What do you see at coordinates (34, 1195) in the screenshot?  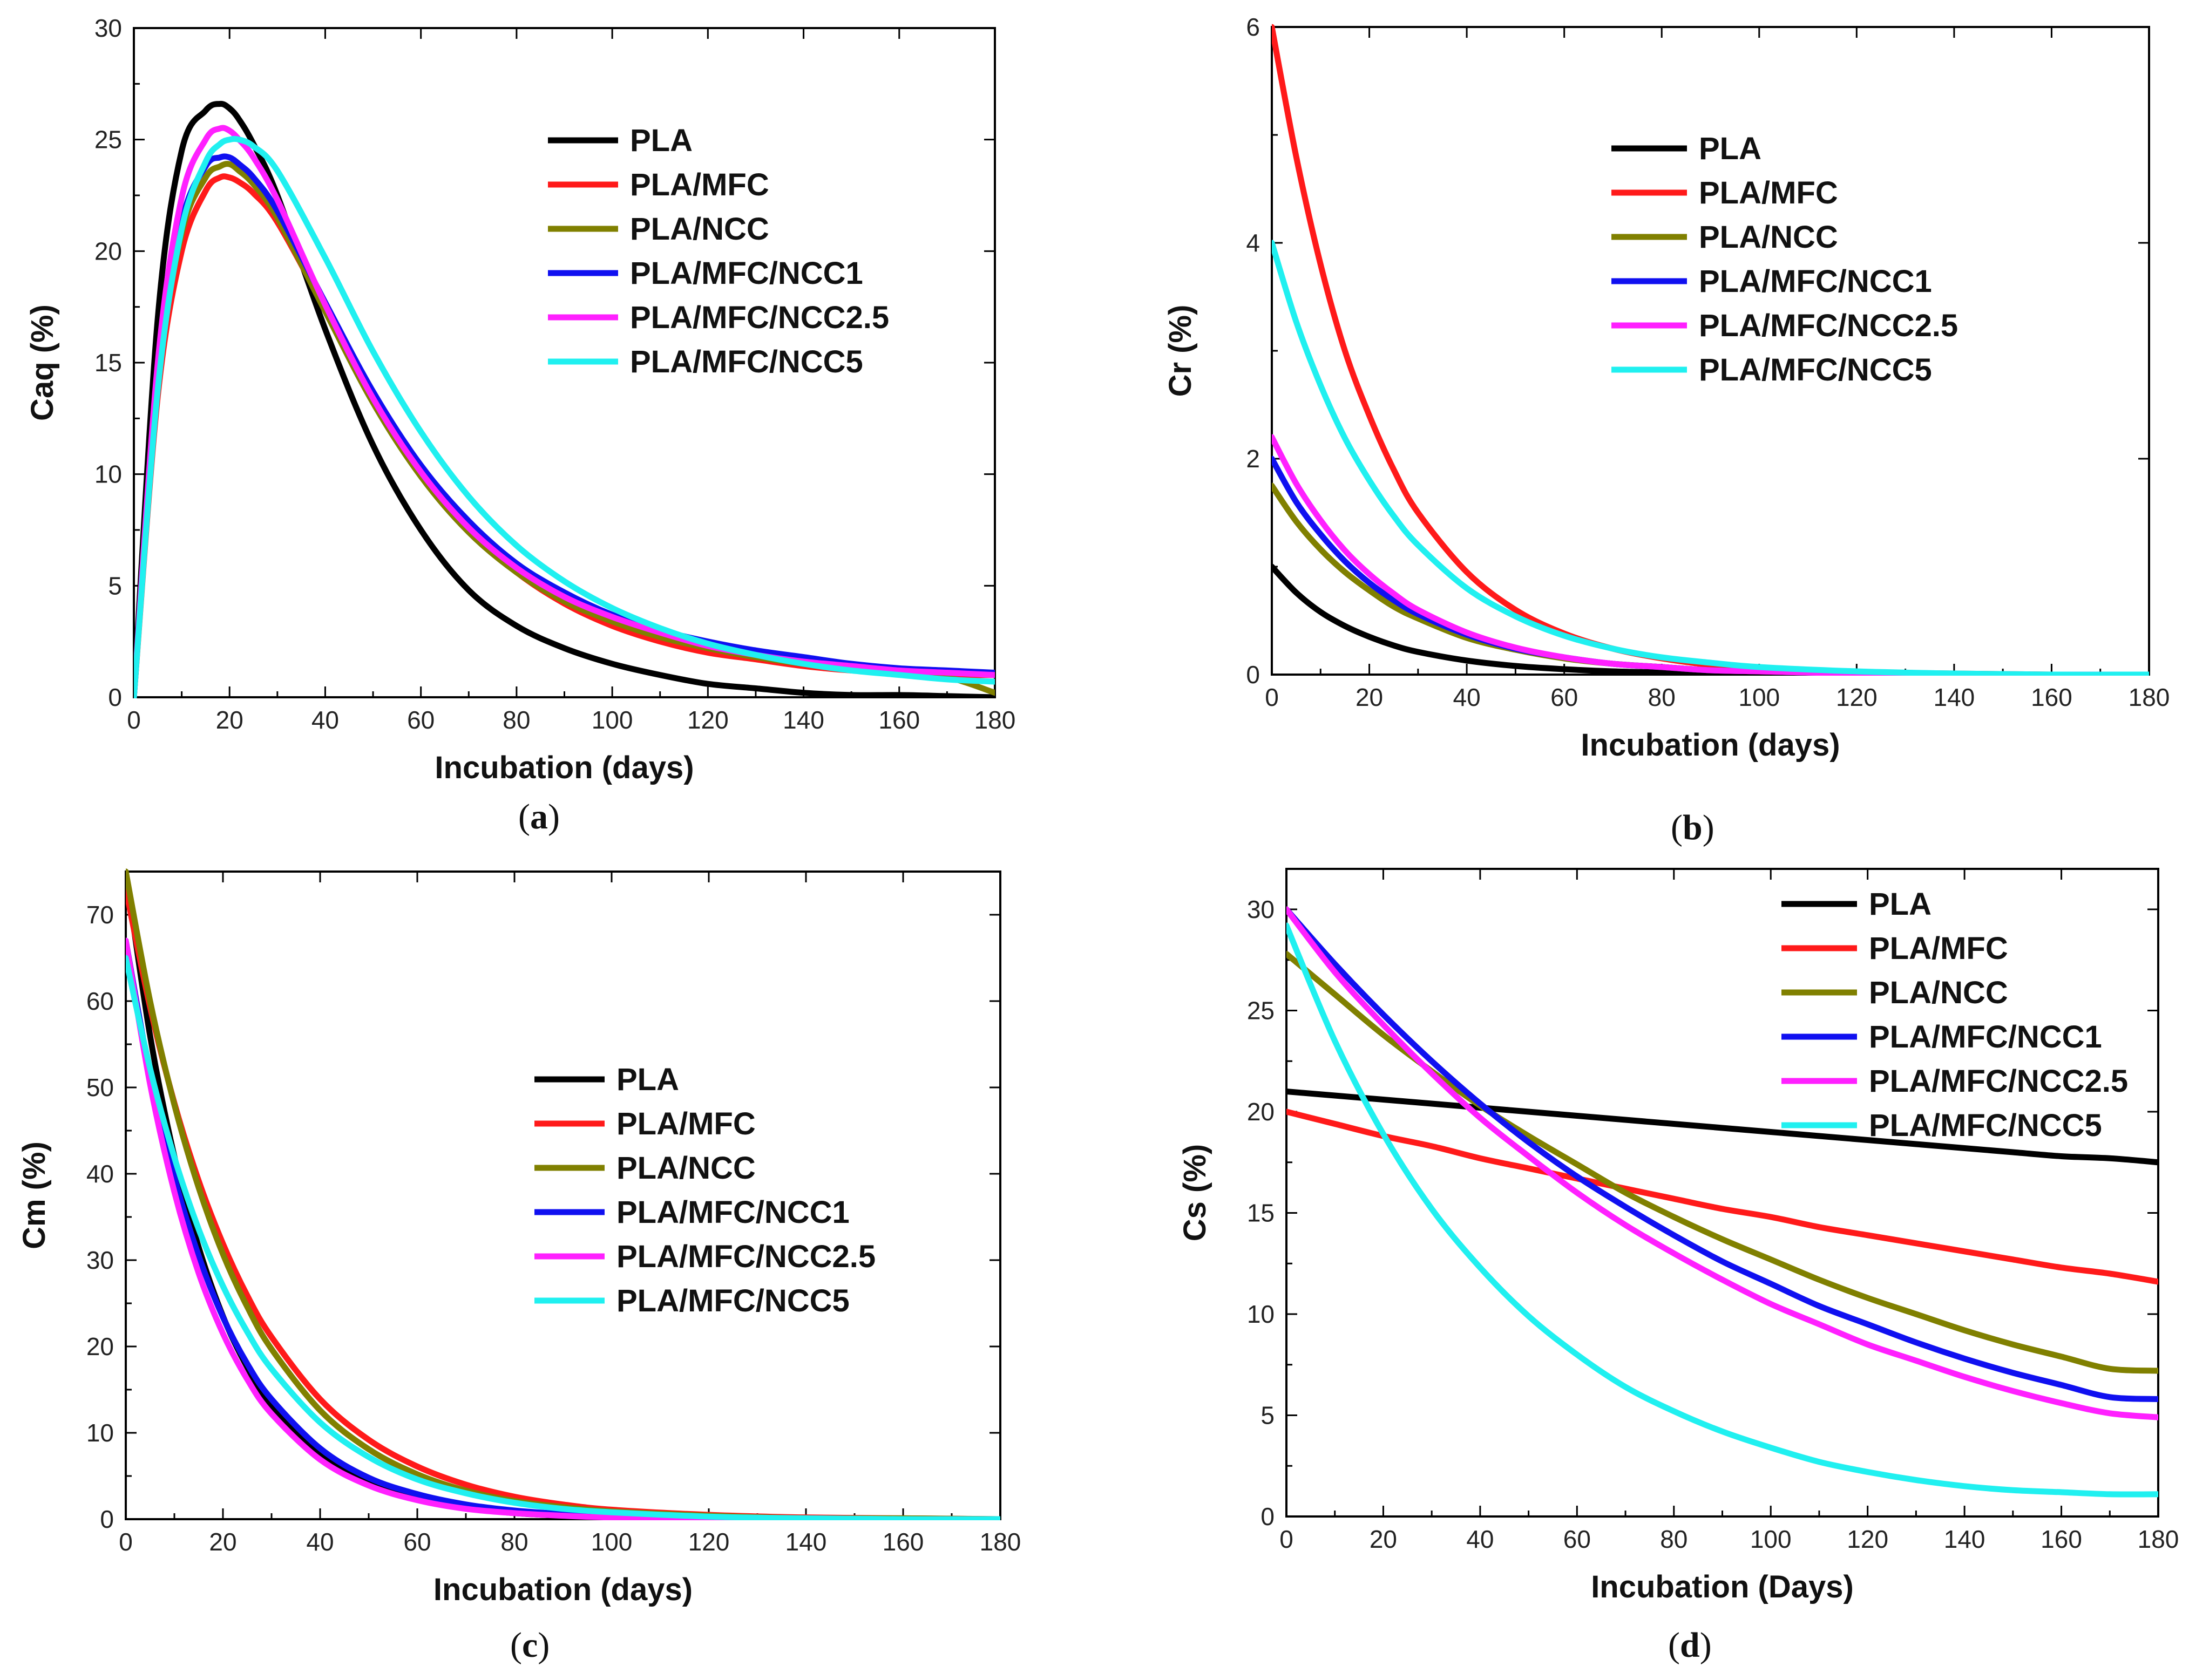 I see `y-axis-title: Cm (%)` at bounding box center [34, 1195].